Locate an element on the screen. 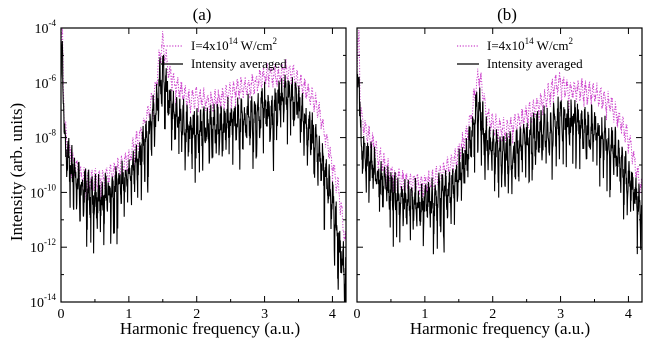 The image size is (651, 344). y-tick-label: 10⁻⁸ is located at coordinates (46, 137).